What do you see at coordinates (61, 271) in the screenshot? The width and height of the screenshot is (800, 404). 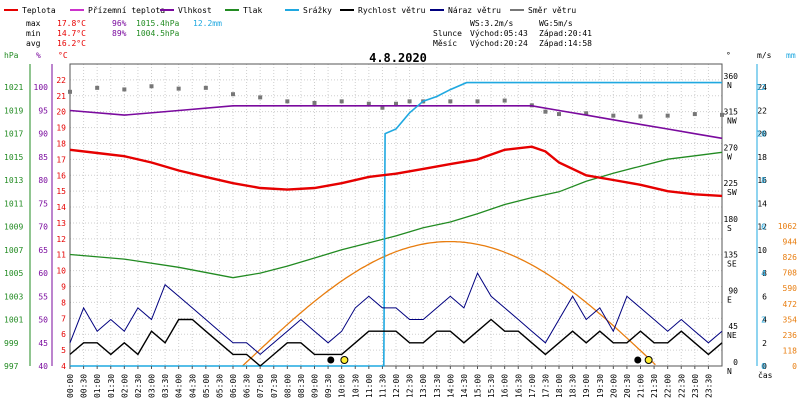 I see `temperature-tick-label: 10` at bounding box center [61, 271].